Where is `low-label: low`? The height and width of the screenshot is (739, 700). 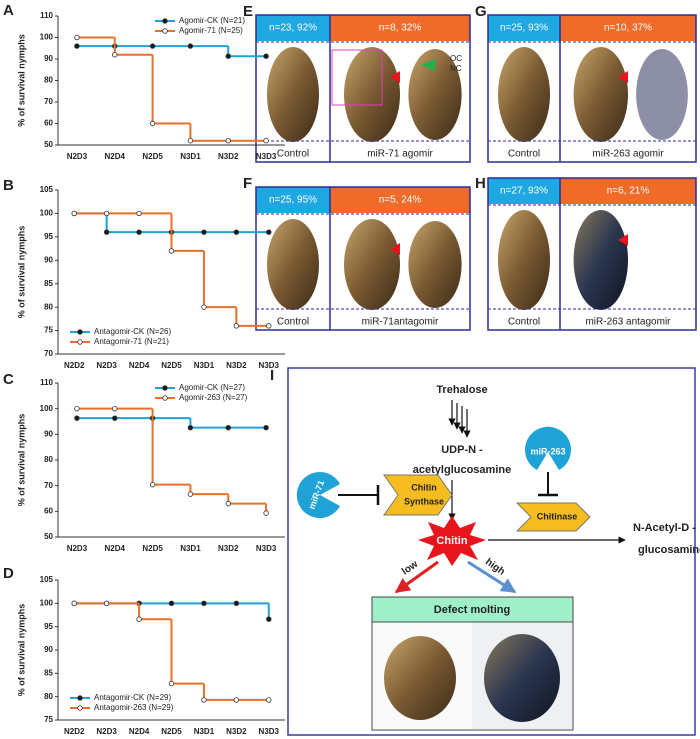
low-label: low is located at coordinates (410, 568).